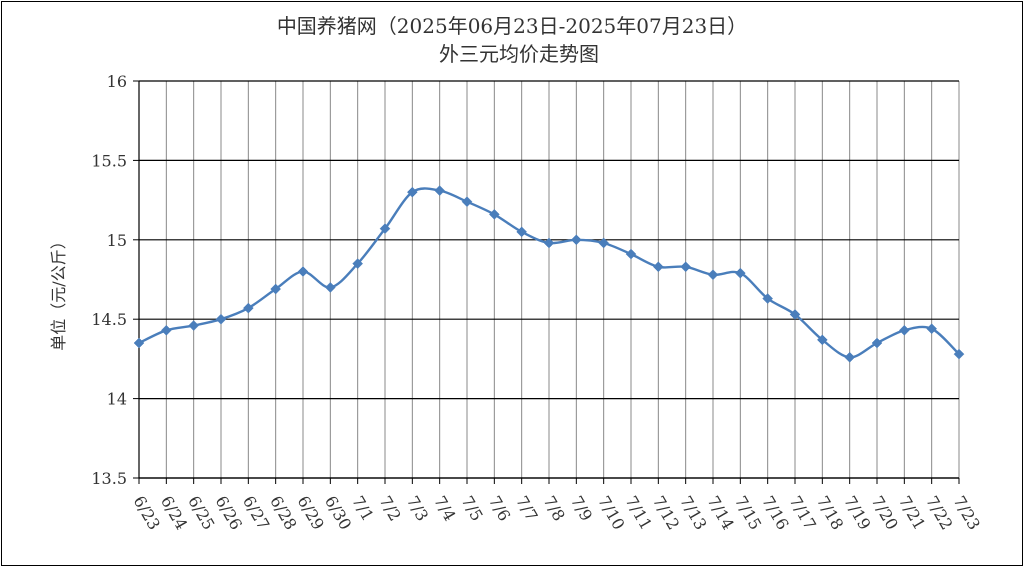 Image resolution: width=1024 pixels, height=567 pixels. I want to click on x-tick-label: 7/12, so click(666, 513).